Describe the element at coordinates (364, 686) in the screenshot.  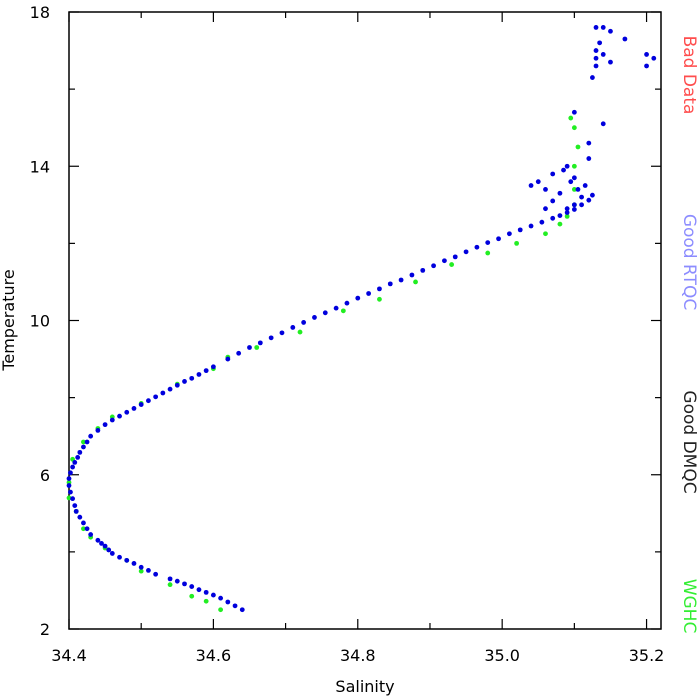
I see `x-axis-title: Salinity` at that location.